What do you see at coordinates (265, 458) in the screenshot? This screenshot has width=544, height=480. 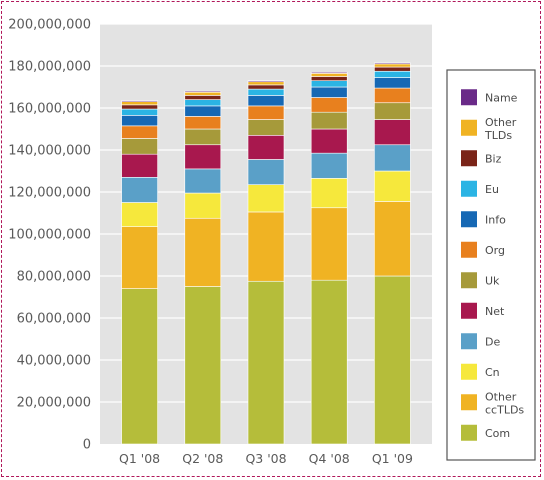 I see `x-tick-label: Q3 '08` at bounding box center [265, 458].